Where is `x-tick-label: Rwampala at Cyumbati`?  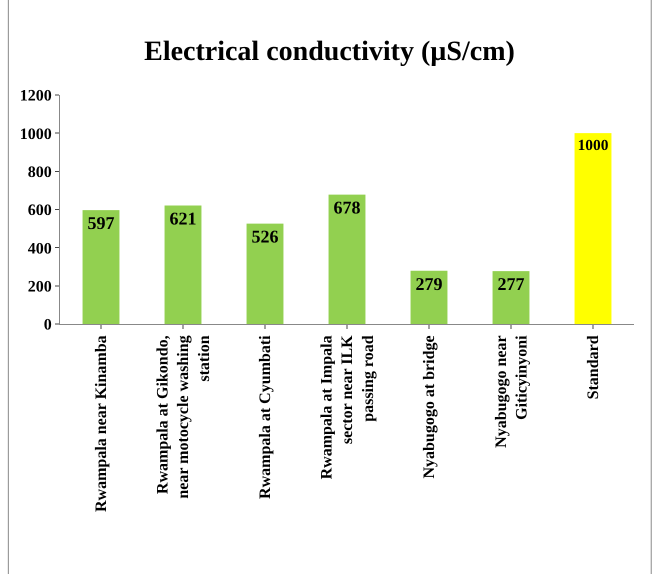
x-tick-label: Rwampala at Cyumbati is located at coordinates (265, 416).